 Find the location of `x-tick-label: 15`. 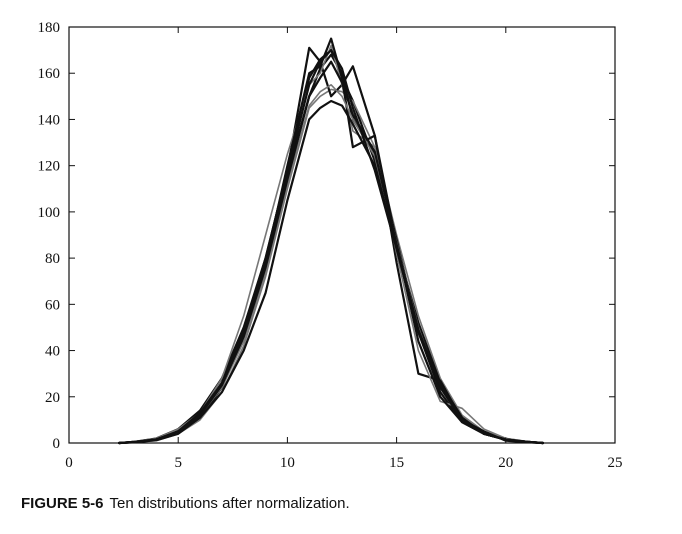

x-tick-label: 15 is located at coordinates (396, 463).